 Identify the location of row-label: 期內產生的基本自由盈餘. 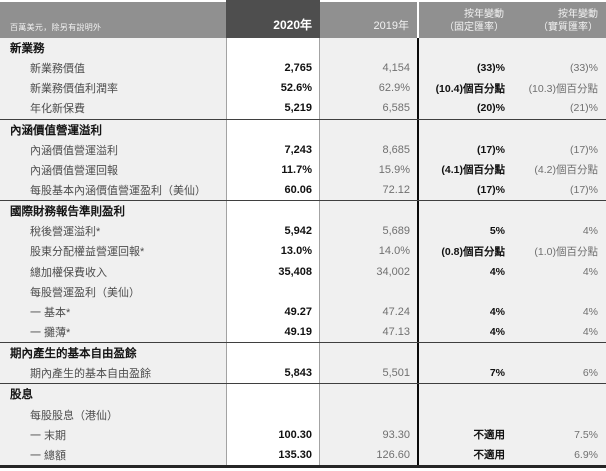
(90, 374).